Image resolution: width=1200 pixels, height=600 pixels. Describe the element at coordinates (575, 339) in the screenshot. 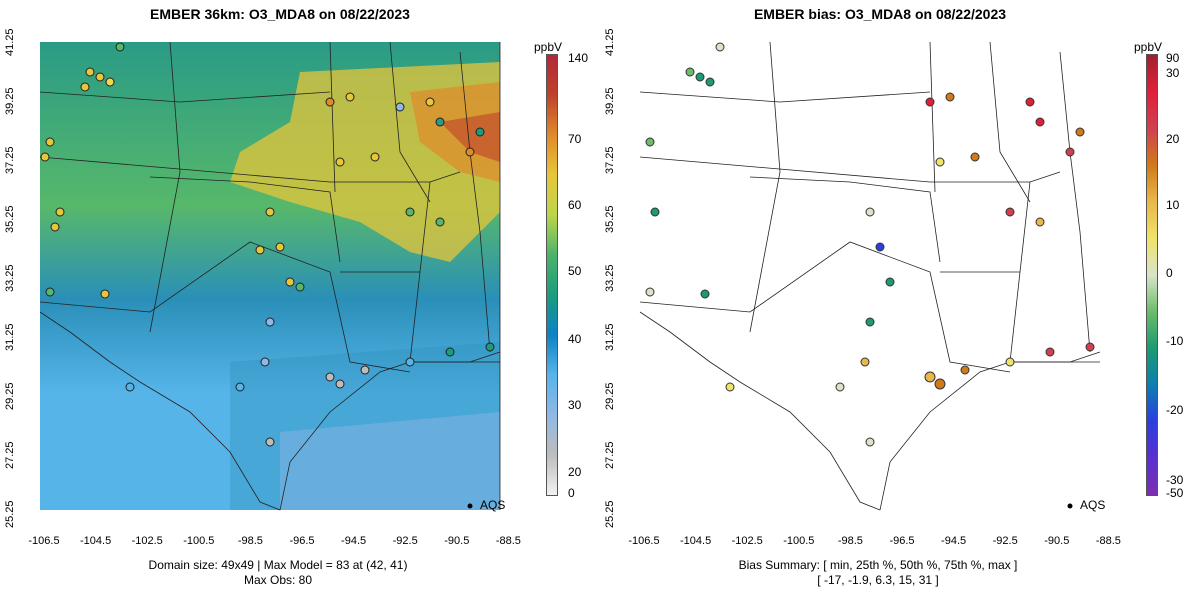

I see `colorbar-tick: 40` at that location.